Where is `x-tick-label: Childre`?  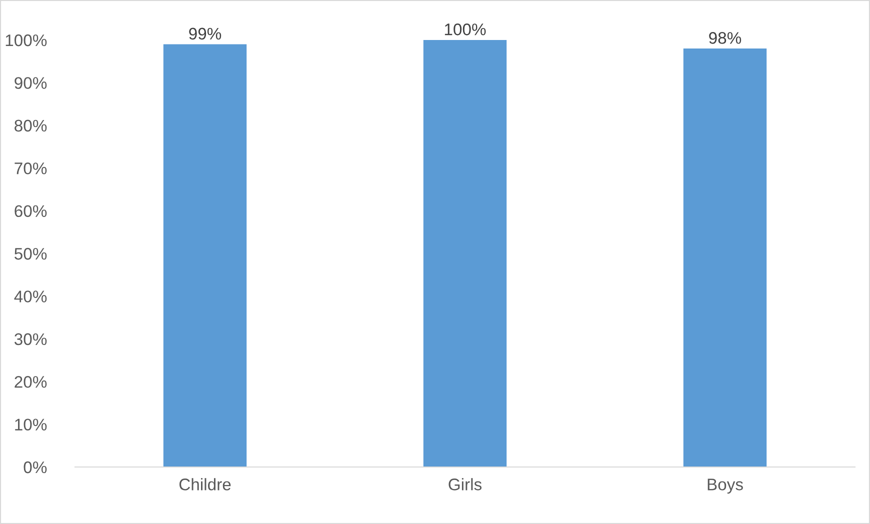
x-tick-label: Childre is located at coordinates (205, 484).